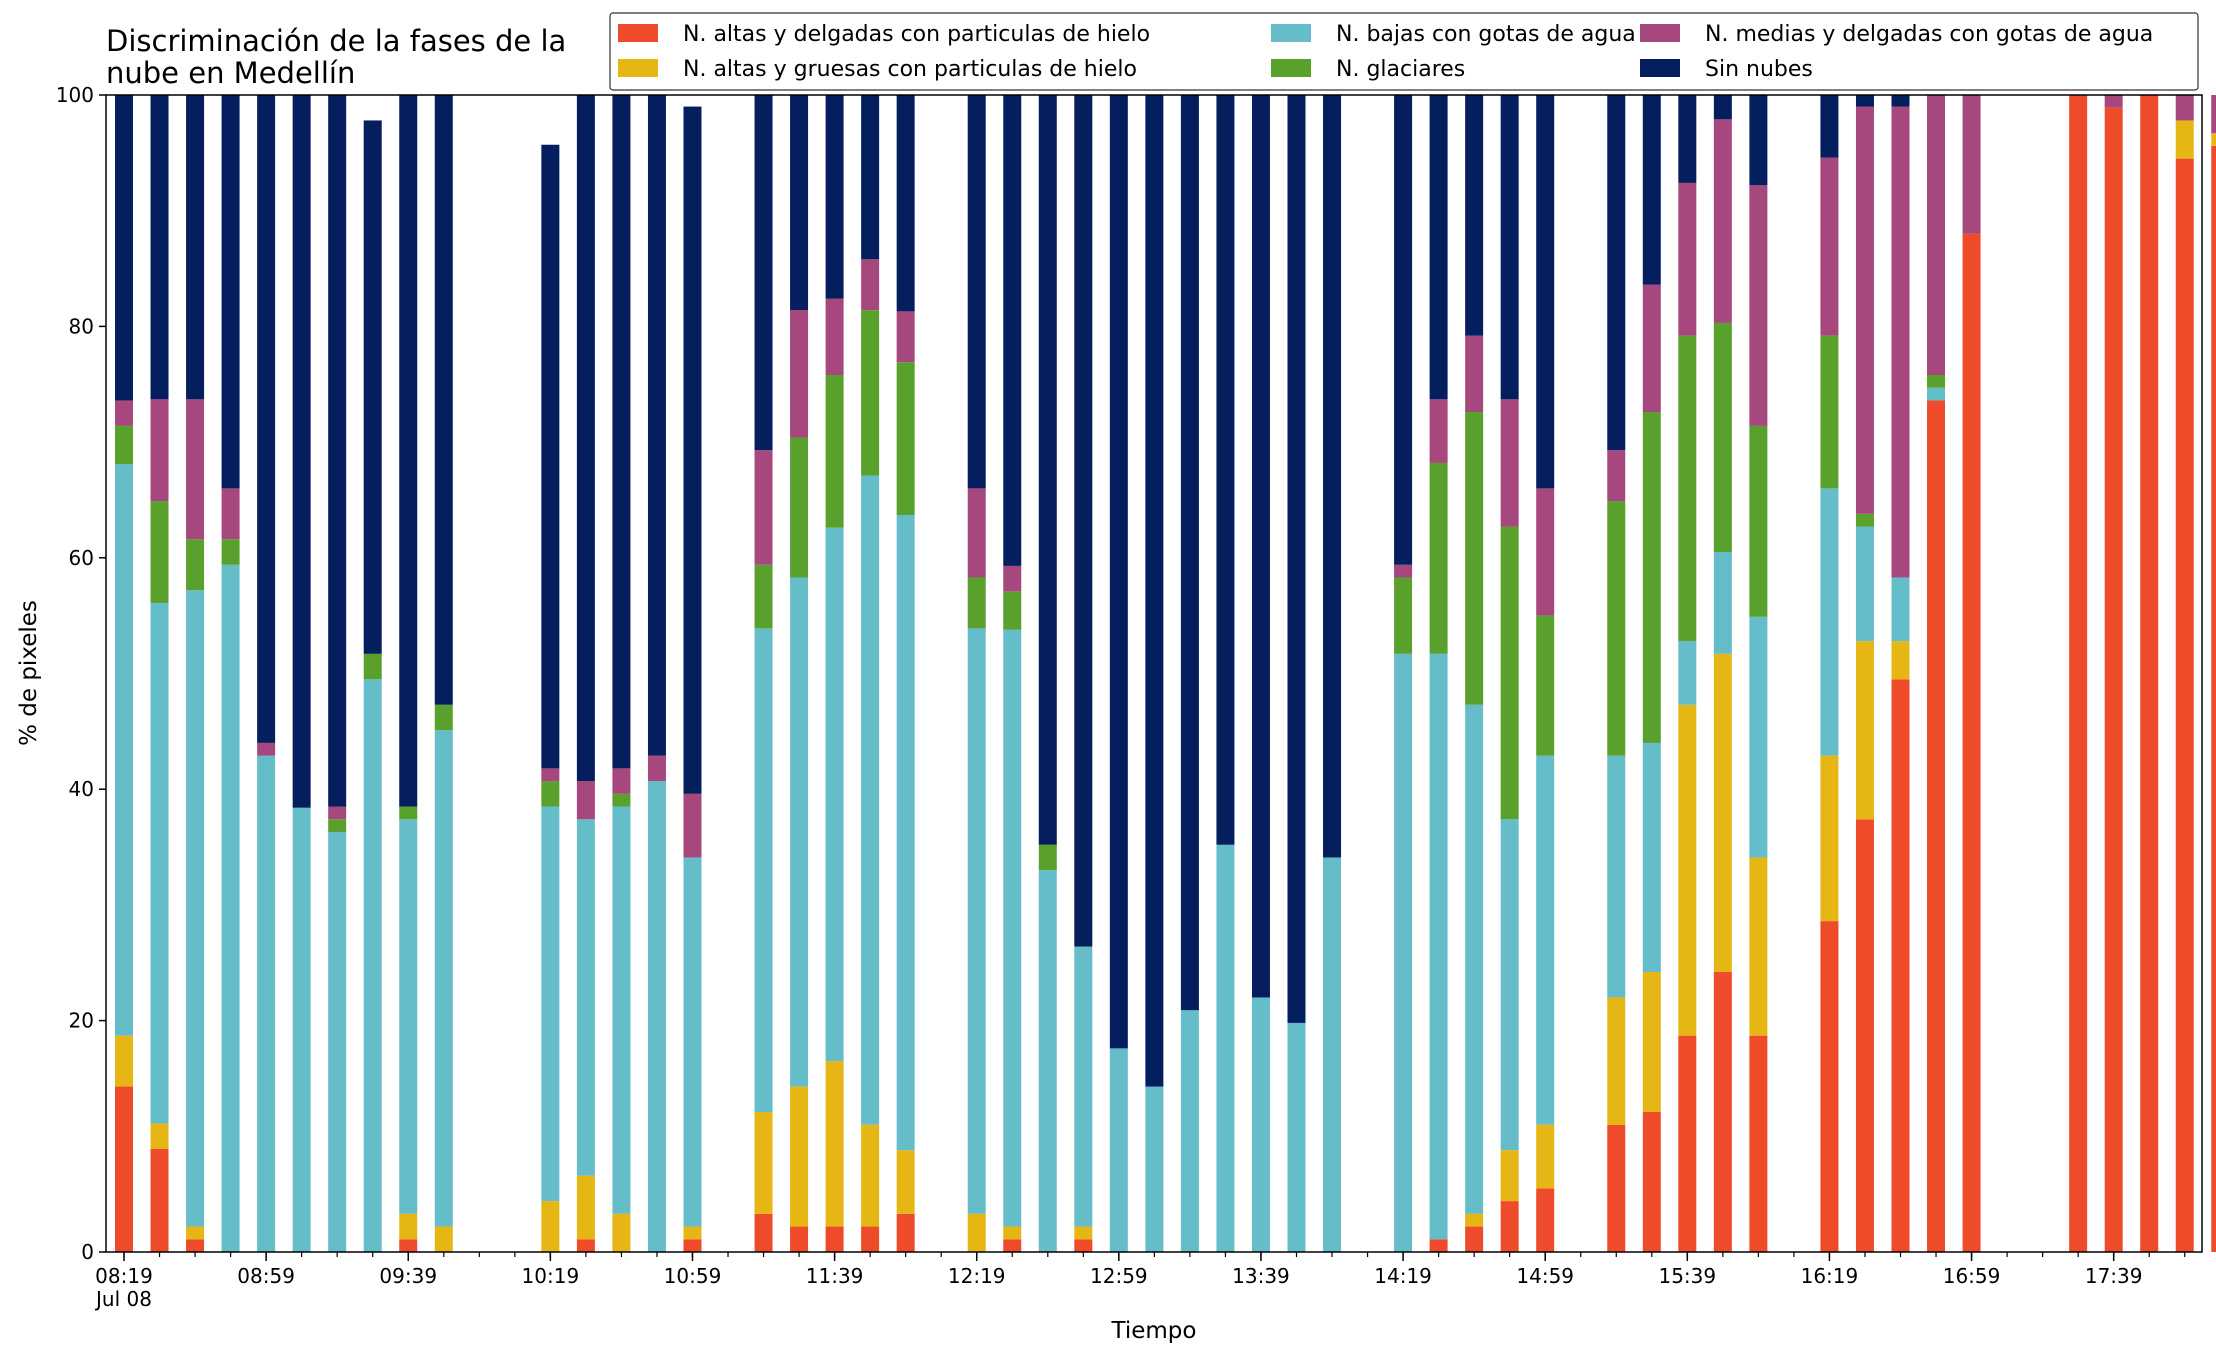 The height and width of the screenshot is (1355, 2216). I want to click on x-tick-label-9: 14:19, so click(1403, 1276).